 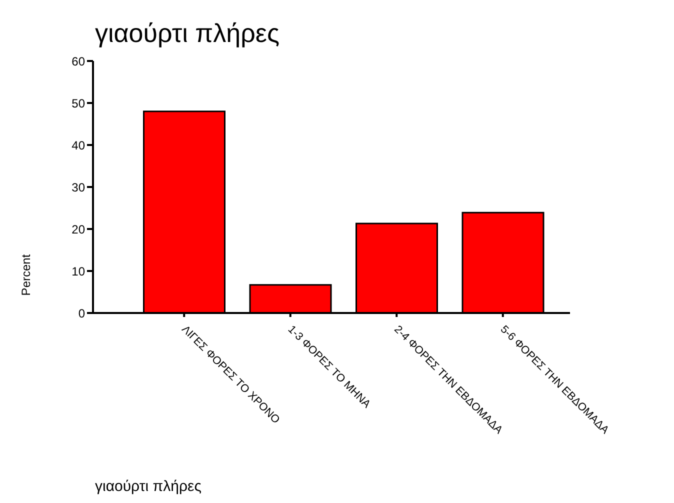 I want to click on y-tick-label: 50, so click(x=79, y=103).